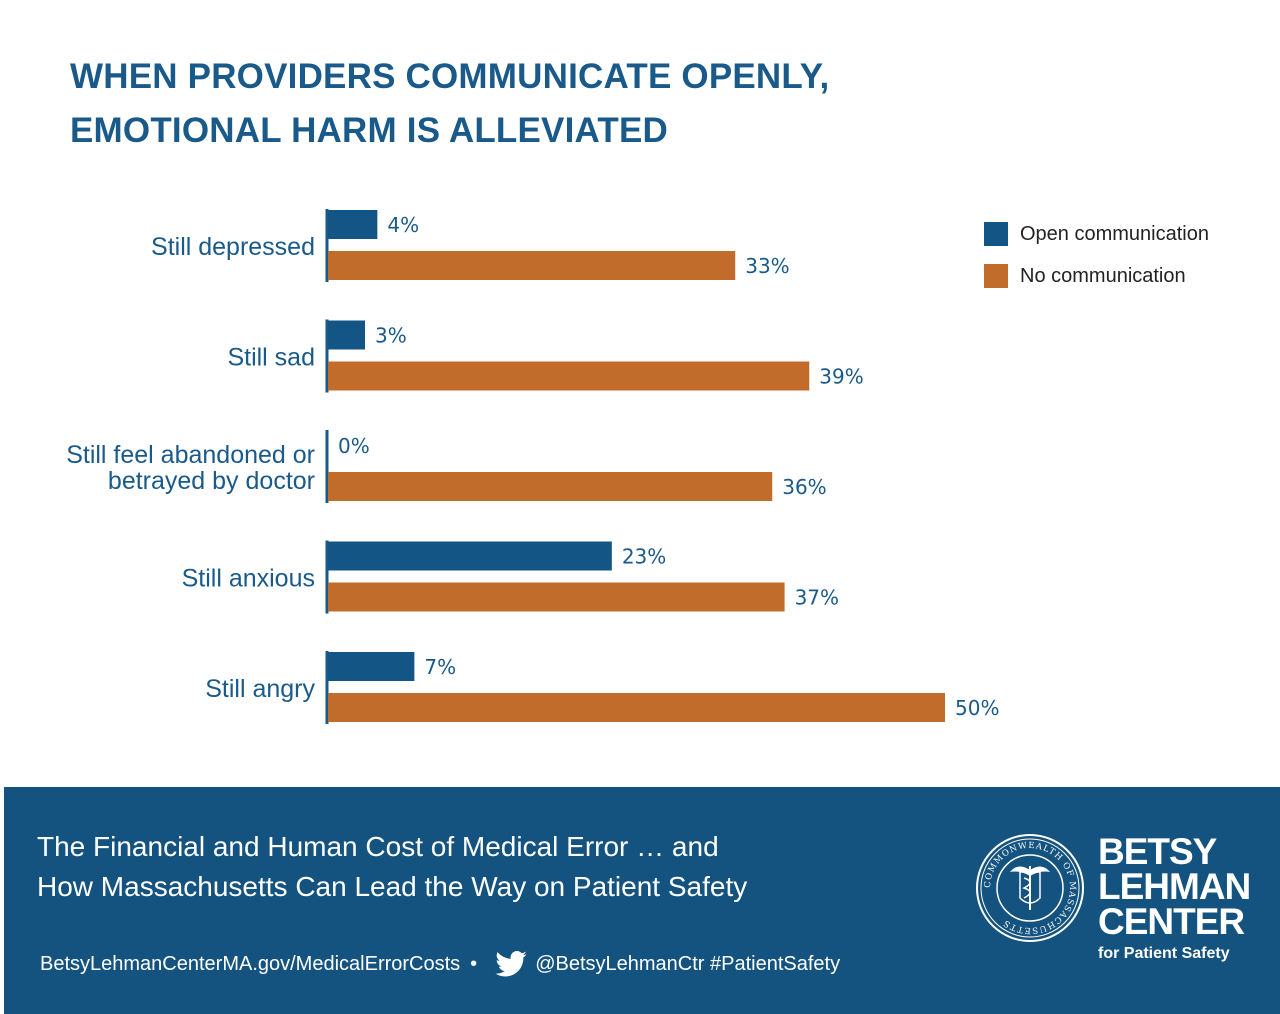  What do you see at coordinates (403, 225) in the screenshot?
I see `bar-value-label: 4%` at bounding box center [403, 225].